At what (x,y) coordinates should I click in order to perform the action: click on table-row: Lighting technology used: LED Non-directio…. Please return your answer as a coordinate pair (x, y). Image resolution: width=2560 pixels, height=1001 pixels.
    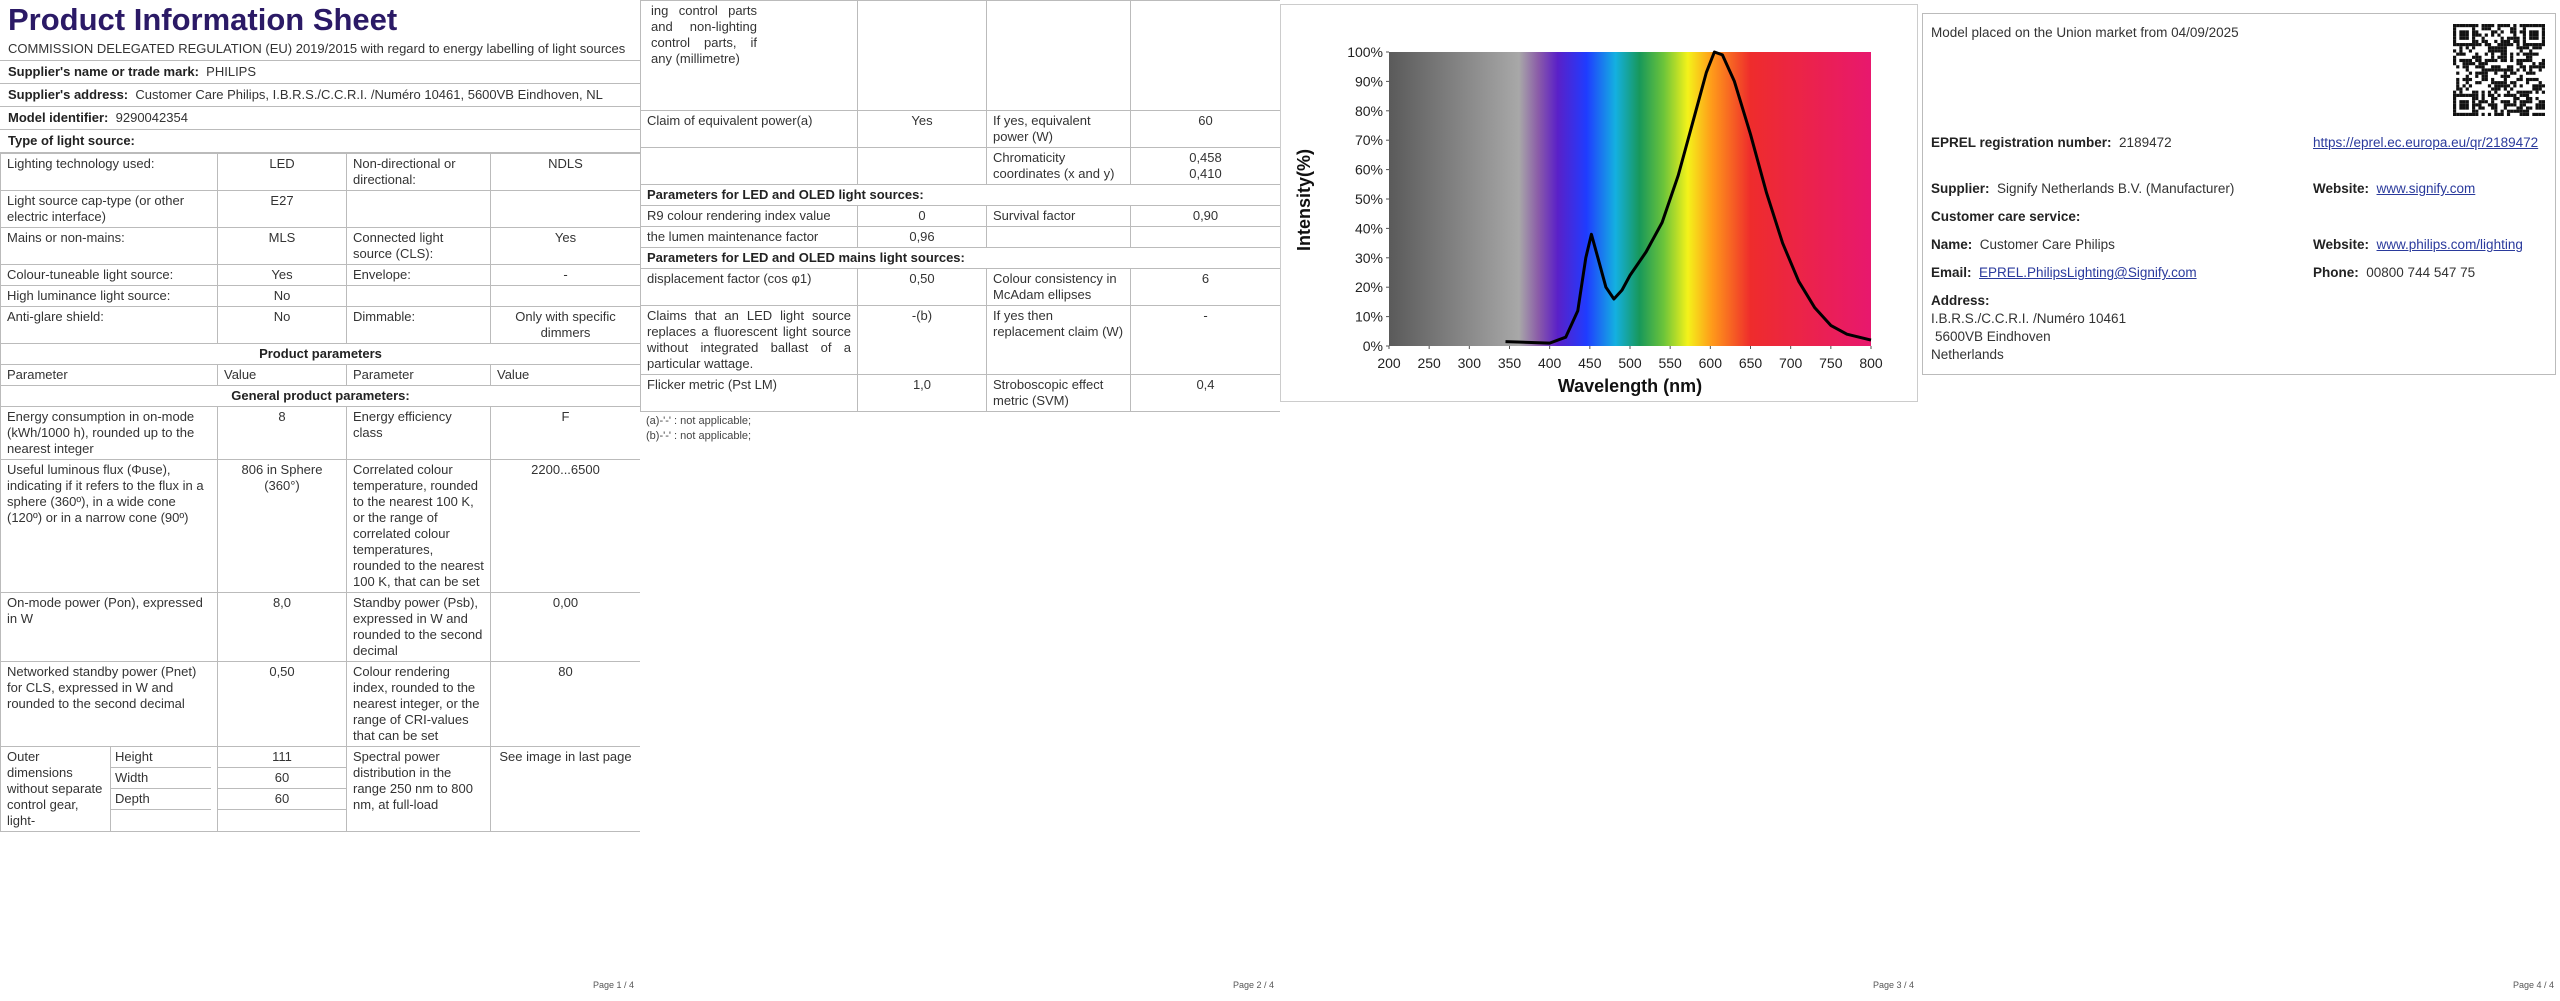
    Looking at the image, I should click on (320, 172).